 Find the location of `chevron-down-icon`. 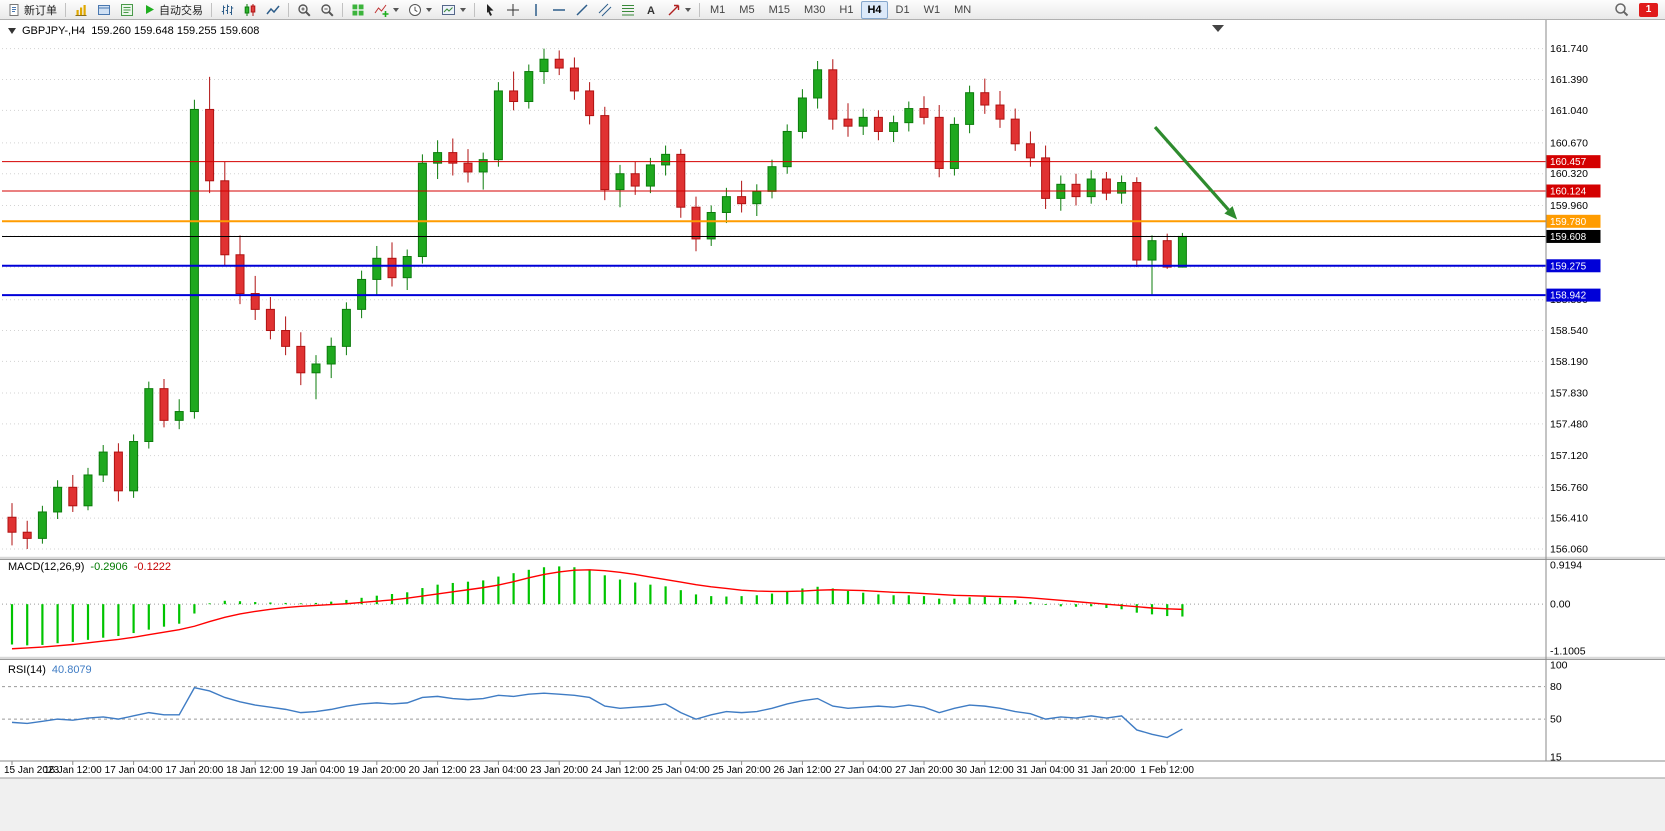

chevron-down-icon is located at coordinates (463, 9).